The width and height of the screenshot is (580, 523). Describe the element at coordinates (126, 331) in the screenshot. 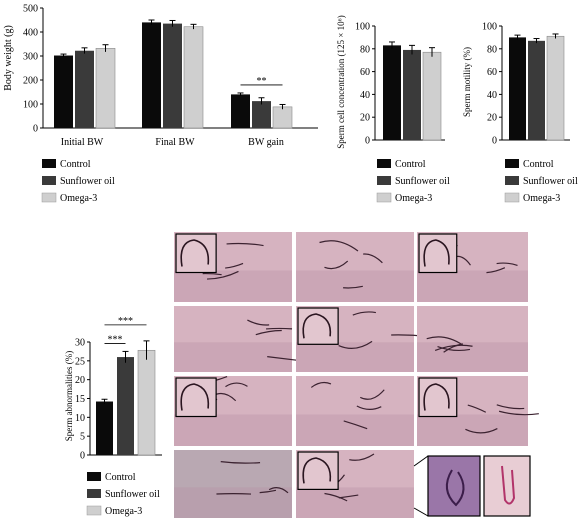

I see `abn-annotations: *** ***` at that location.